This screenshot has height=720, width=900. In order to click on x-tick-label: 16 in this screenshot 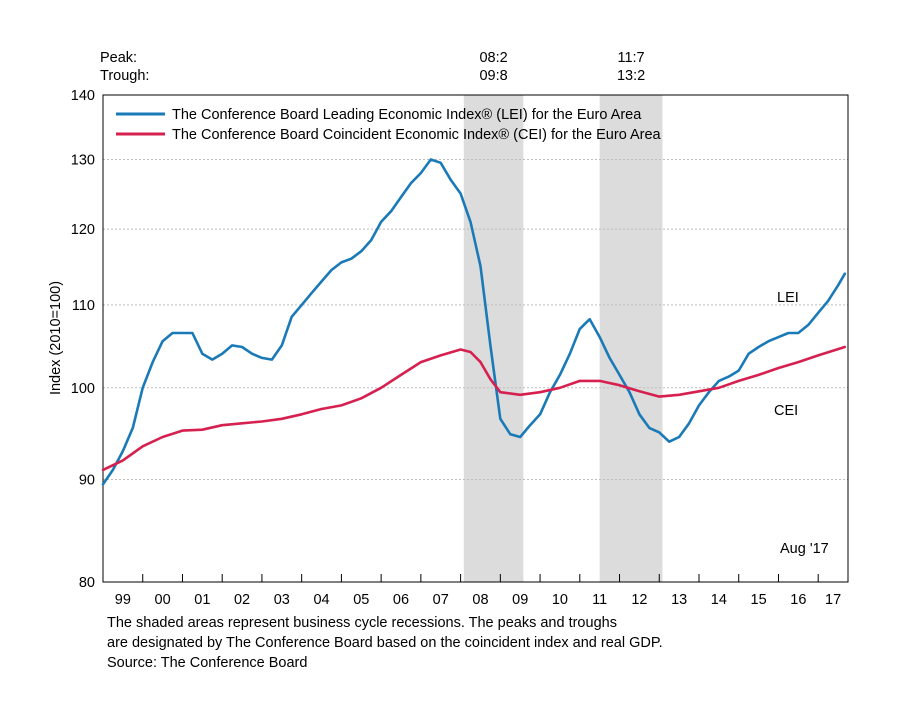, I will do `click(798, 600)`.